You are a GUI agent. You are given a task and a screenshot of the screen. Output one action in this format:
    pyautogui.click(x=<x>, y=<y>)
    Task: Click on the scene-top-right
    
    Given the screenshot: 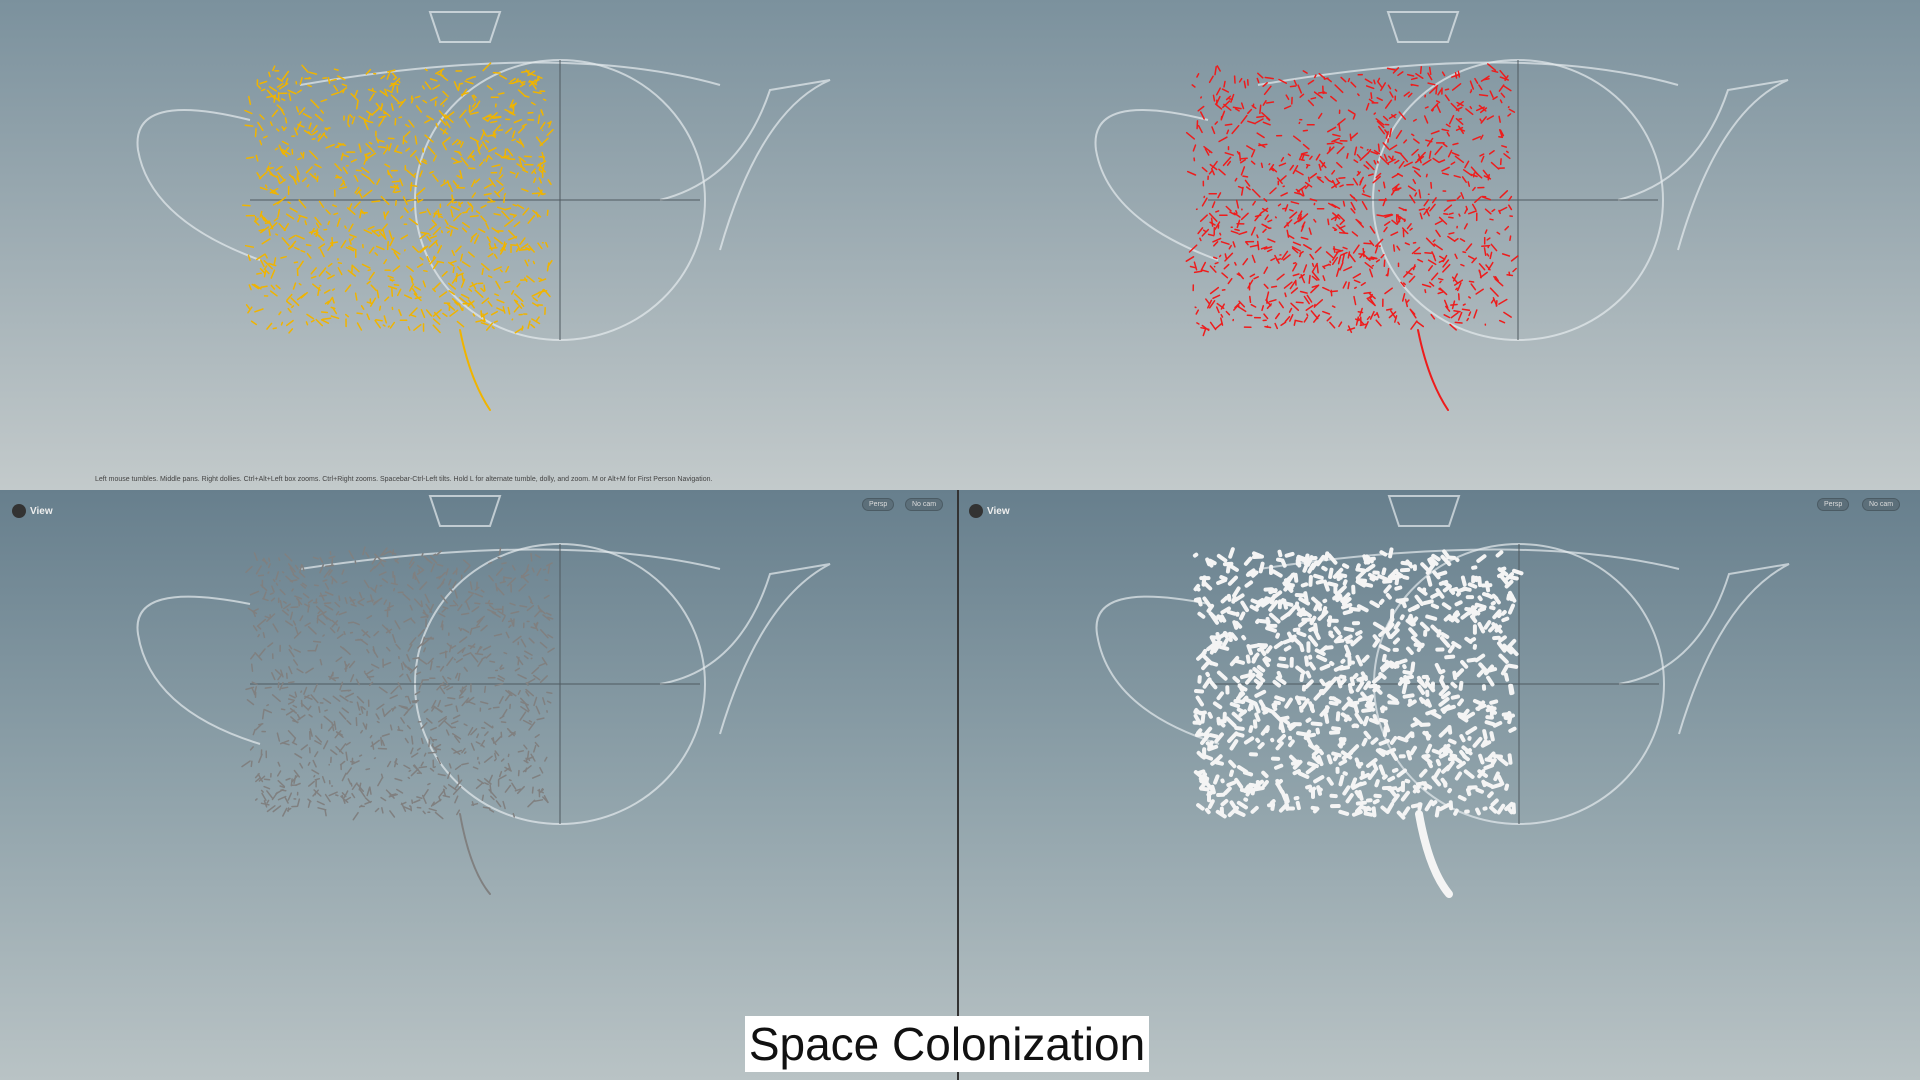 What is the action you would take?
    pyautogui.click(x=1441, y=211)
    